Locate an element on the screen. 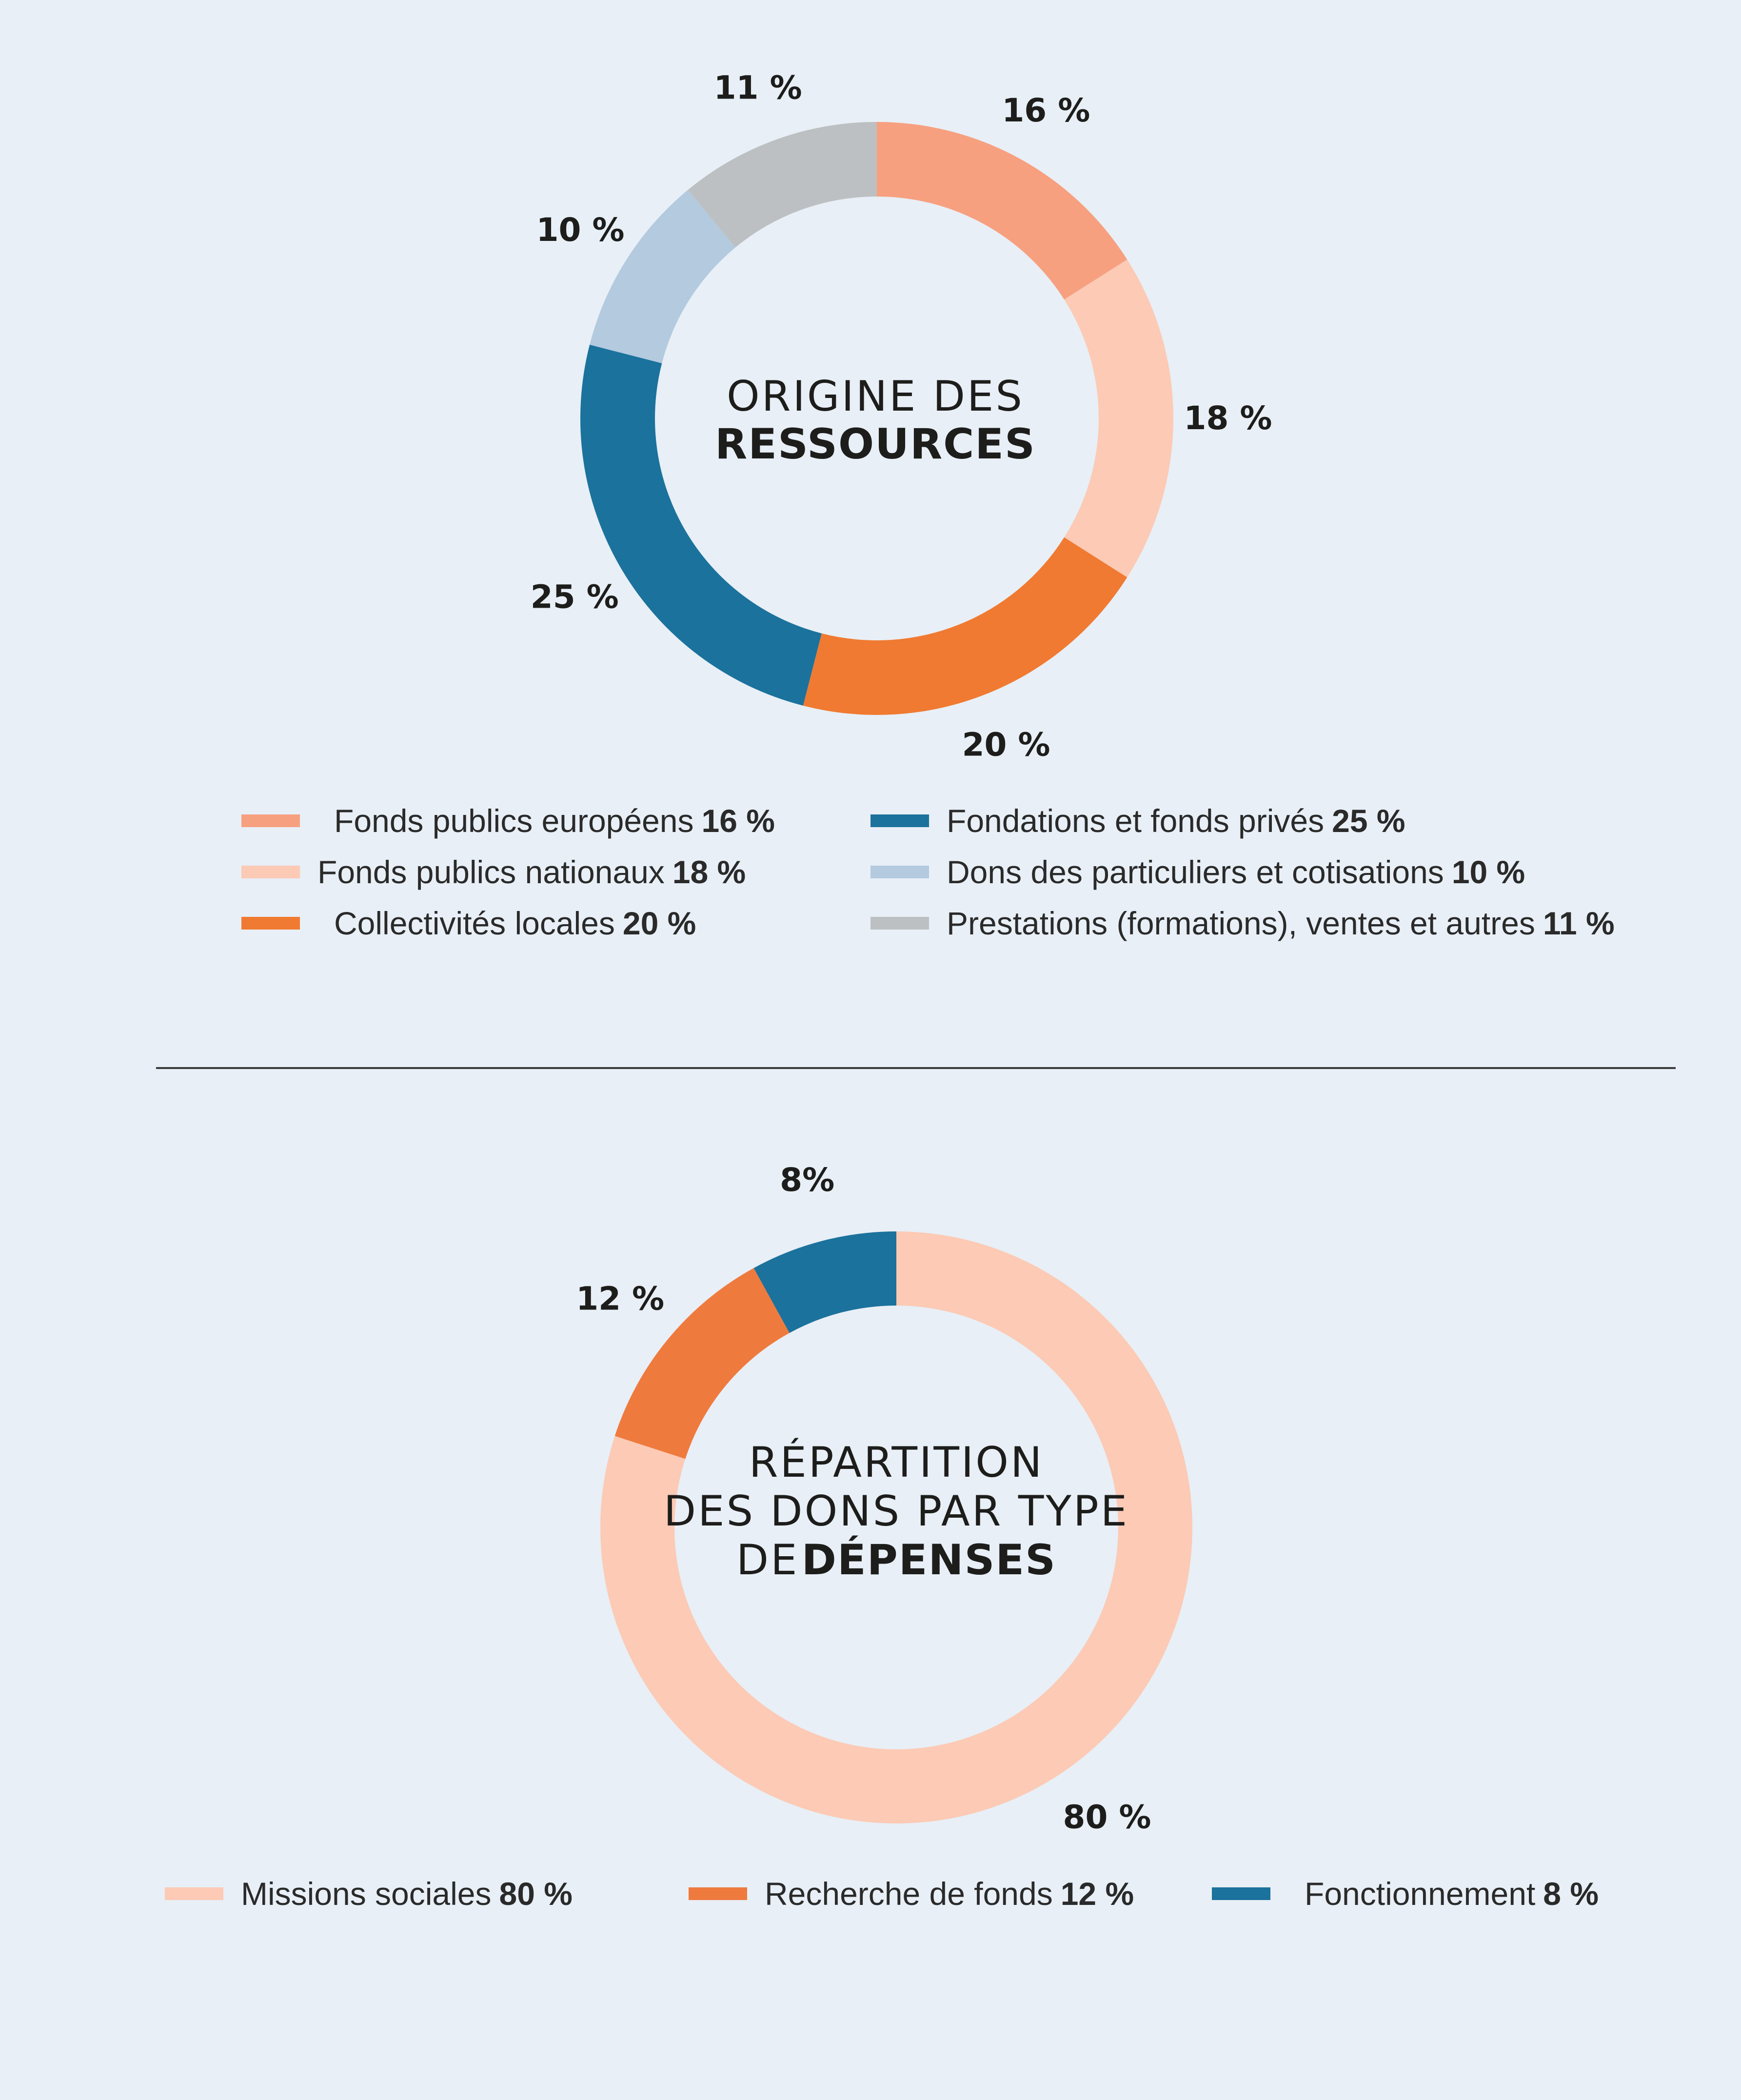 This screenshot has height=2100, width=1741. legend-label: Collectivités locales is located at coordinates (474, 923).